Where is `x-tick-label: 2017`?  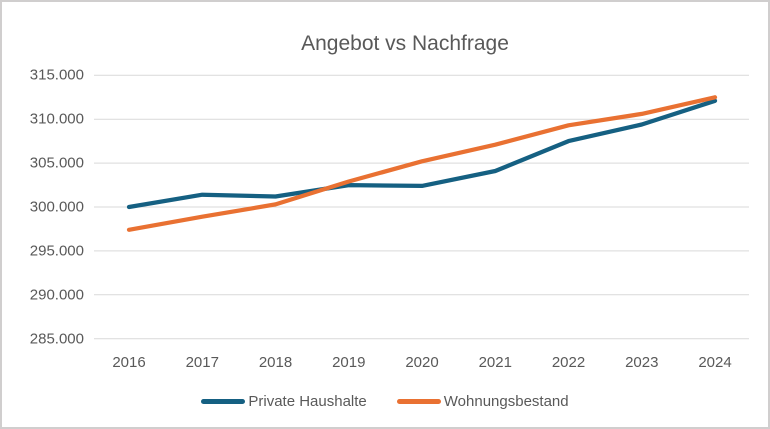 x-tick-label: 2017 is located at coordinates (202, 362).